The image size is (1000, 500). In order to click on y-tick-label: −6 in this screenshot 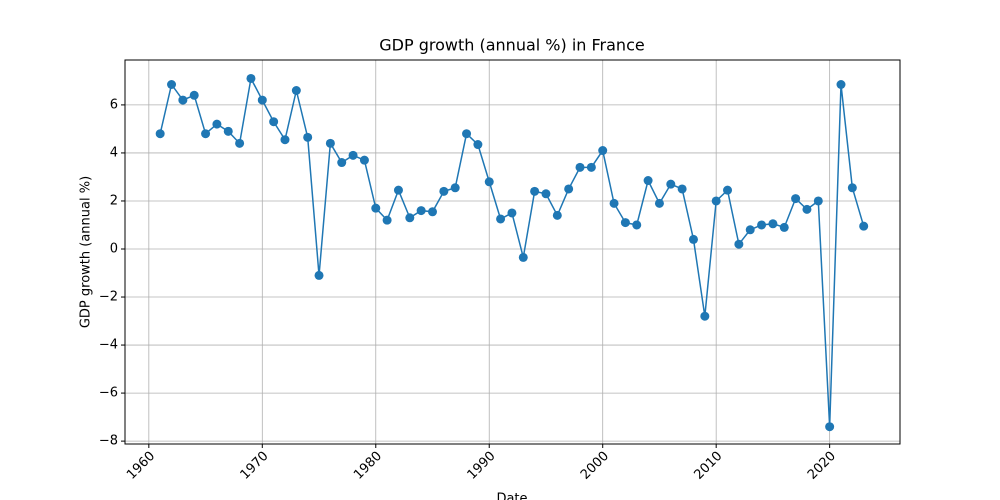, I will do `click(108, 393)`.